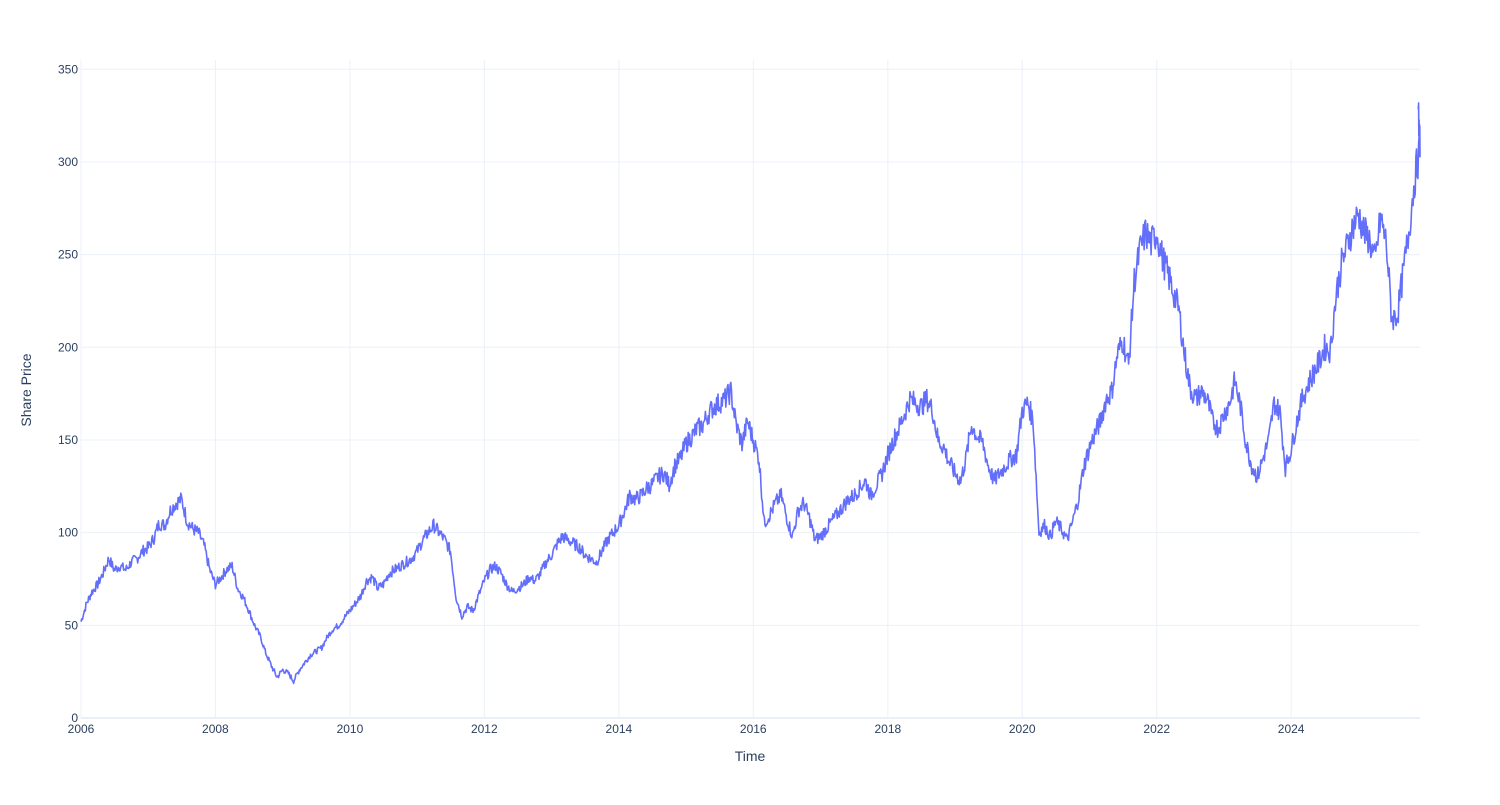 This screenshot has width=1500, height=805. What do you see at coordinates (68, 533) in the screenshot?
I see `y-tick-label: 100` at bounding box center [68, 533].